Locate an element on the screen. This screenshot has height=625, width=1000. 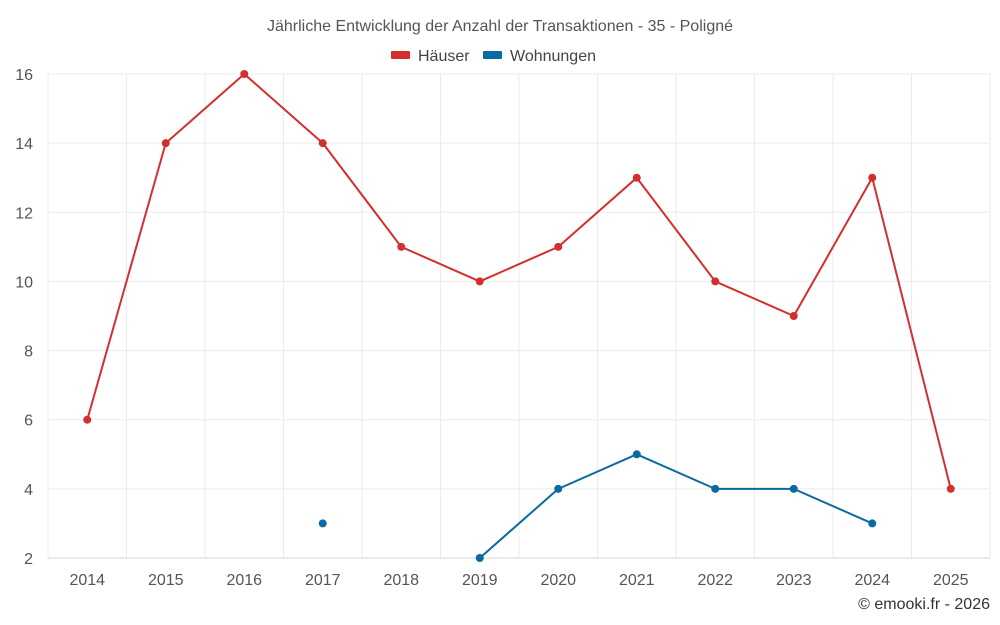
x-tick-label: 2016 is located at coordinates (244, 580).